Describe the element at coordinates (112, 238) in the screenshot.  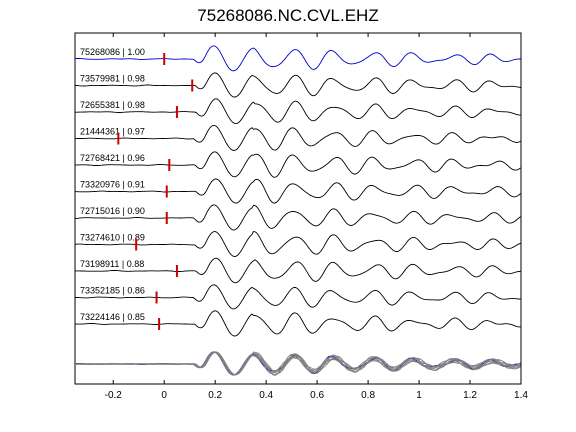
I see `trace-label-8: 73274610 | 0.89` at that location.